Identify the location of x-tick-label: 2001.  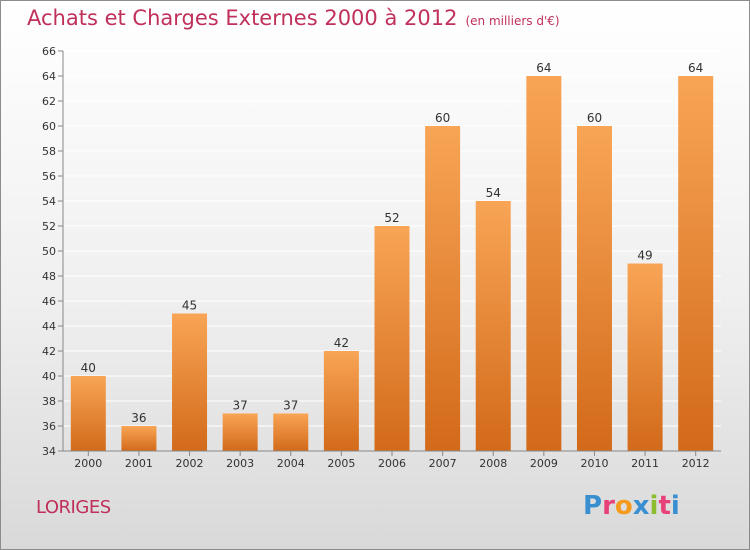
(139, 463).